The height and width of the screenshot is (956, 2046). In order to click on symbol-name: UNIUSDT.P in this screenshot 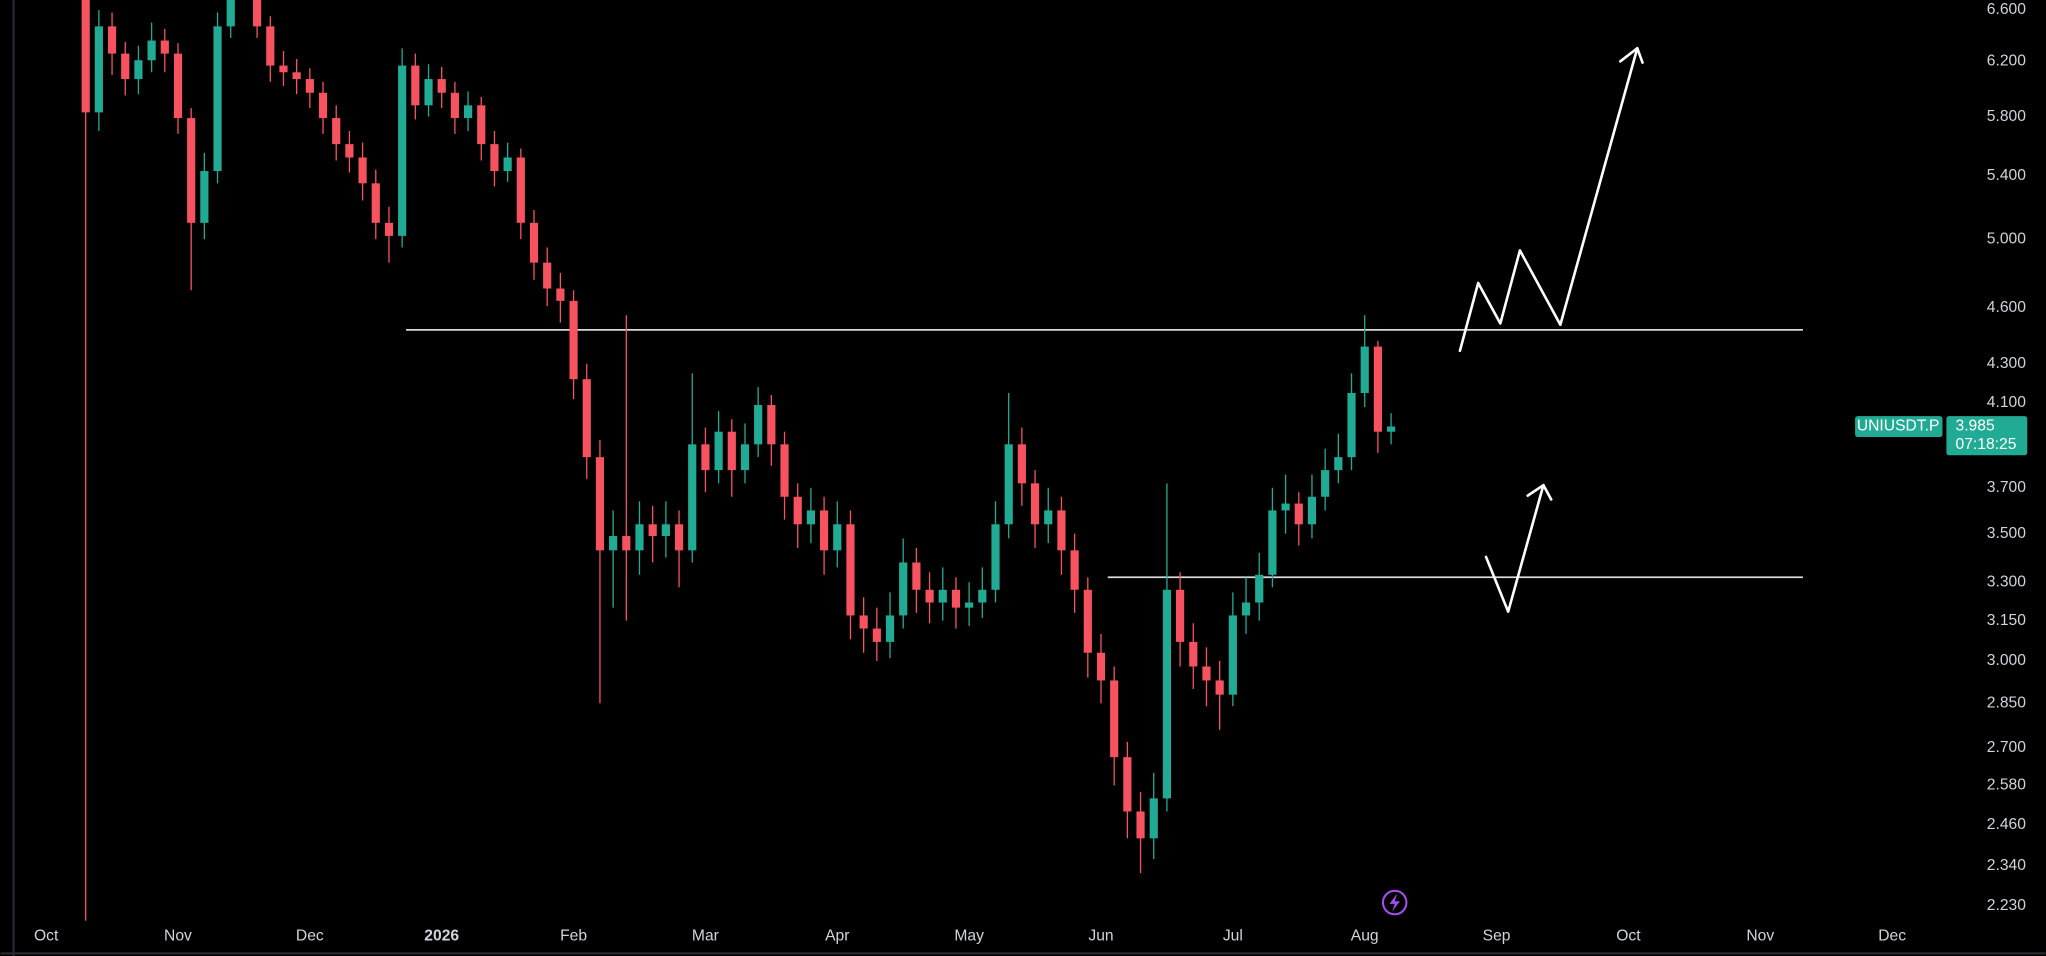, I will do `click(1898, 426)`.